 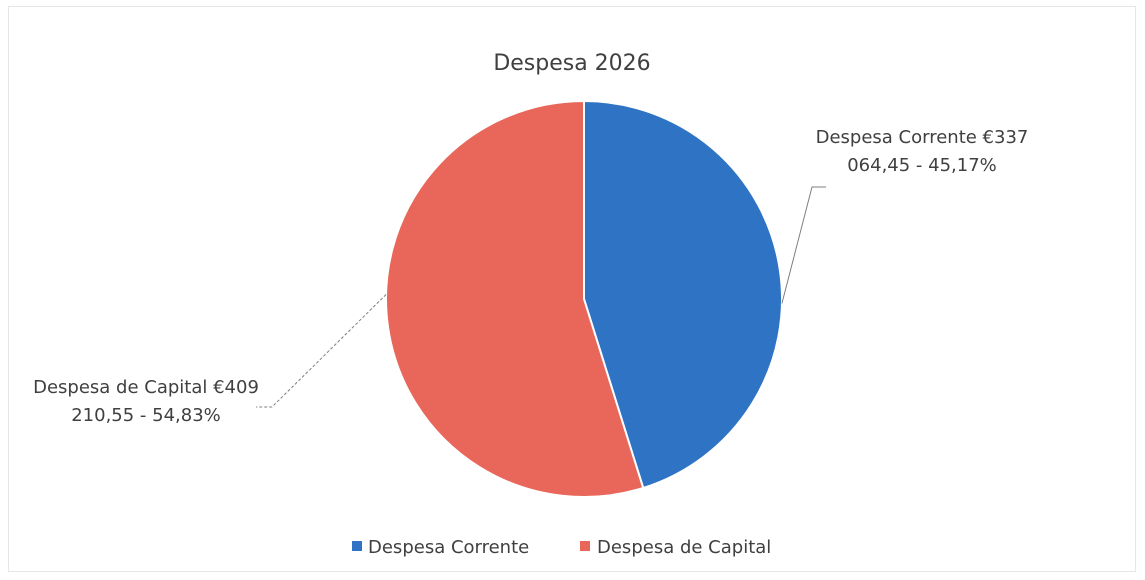 I want to click on leader-line-despesa-corrente, so click(x=803, y=245).